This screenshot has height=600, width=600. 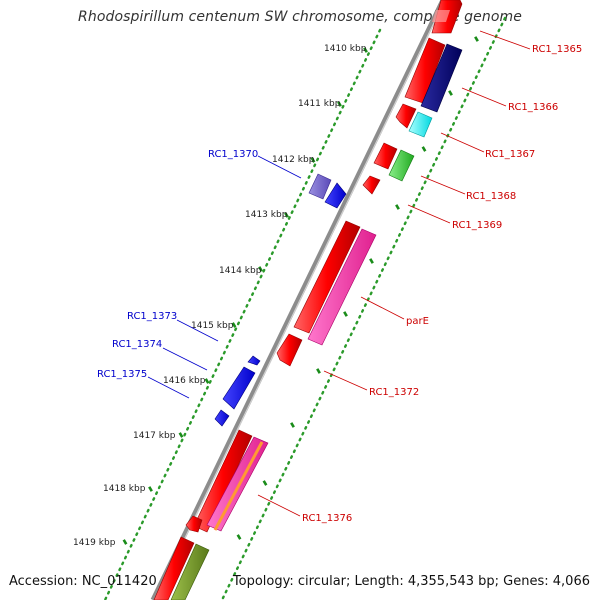 What do you see at coordinates (154, 436) in the screenshot?
I see `kbp-label: 1417 kbp` at bounding box center [154, 436].